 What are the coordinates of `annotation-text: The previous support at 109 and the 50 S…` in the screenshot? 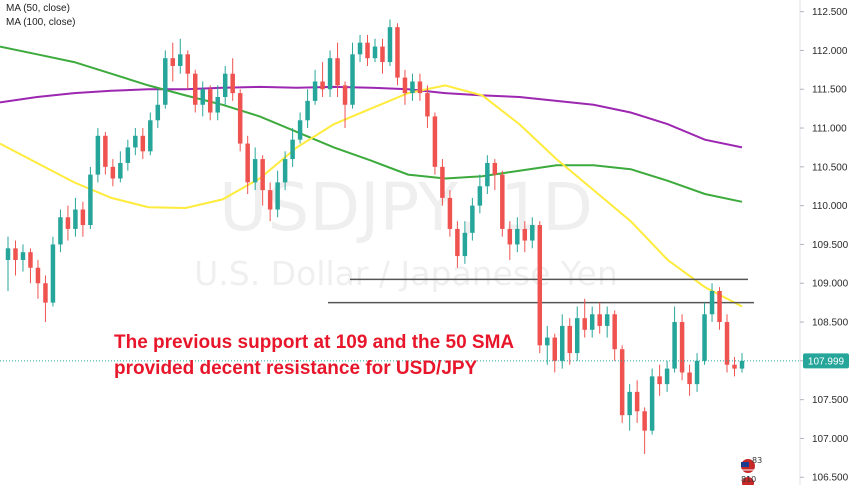 It's located at (314, 356).